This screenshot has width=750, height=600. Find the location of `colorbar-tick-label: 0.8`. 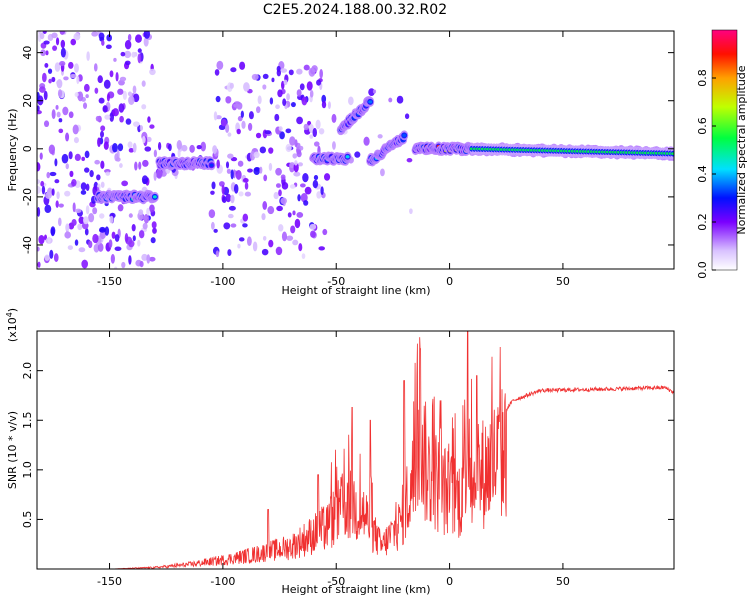

colorbar-tick-label: 0.8 is located at coordinates (702, 78).